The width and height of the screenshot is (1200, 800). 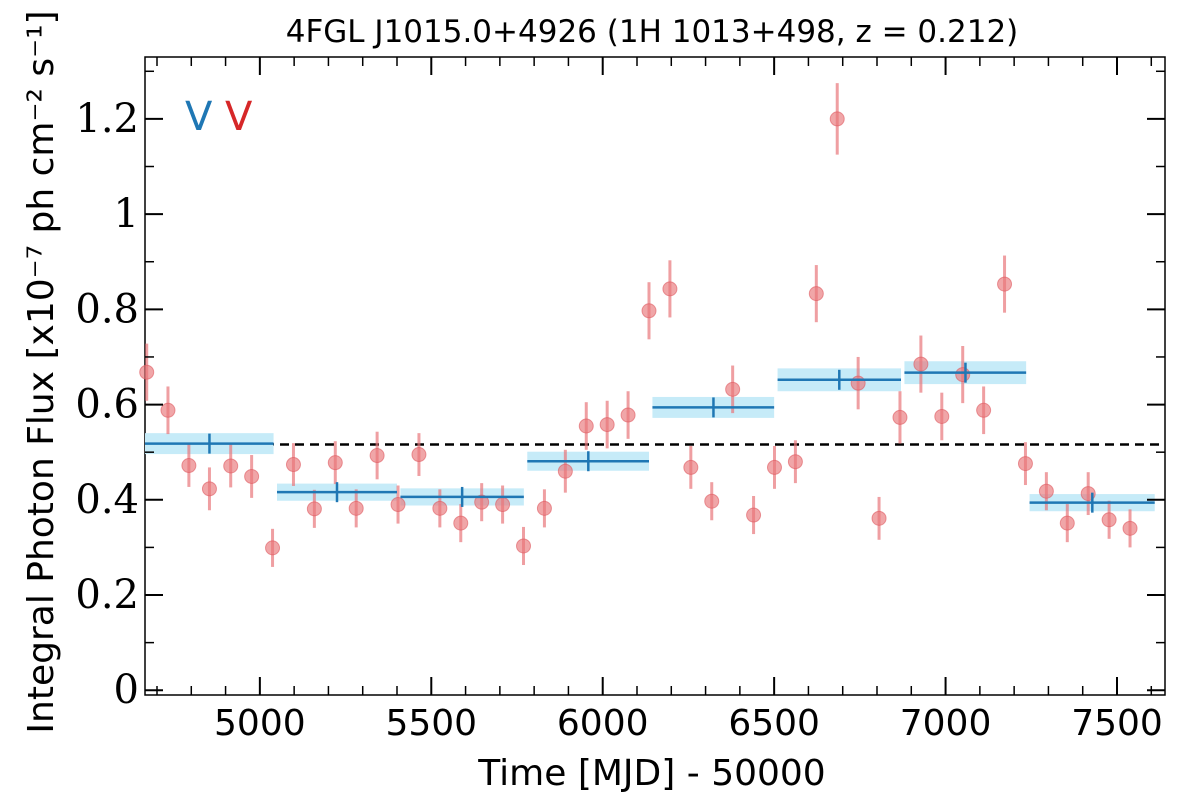 I want to click on y-tick-label: 0.8, so click(x=107, y=309).